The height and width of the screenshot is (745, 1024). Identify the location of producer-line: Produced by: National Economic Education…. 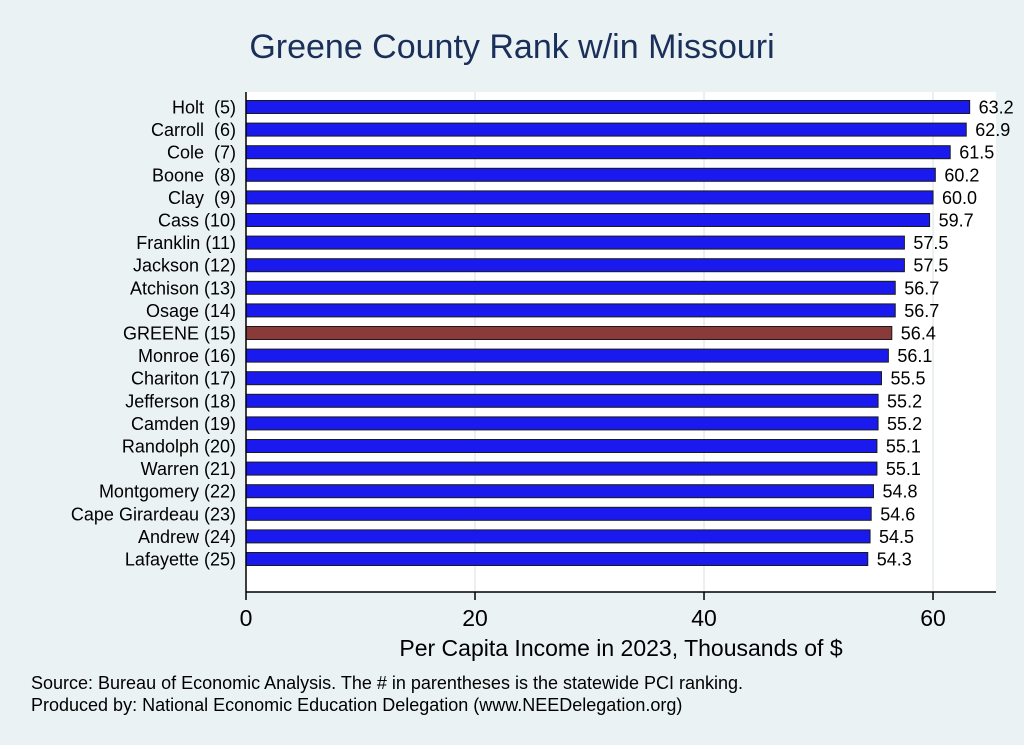
(357, 705).